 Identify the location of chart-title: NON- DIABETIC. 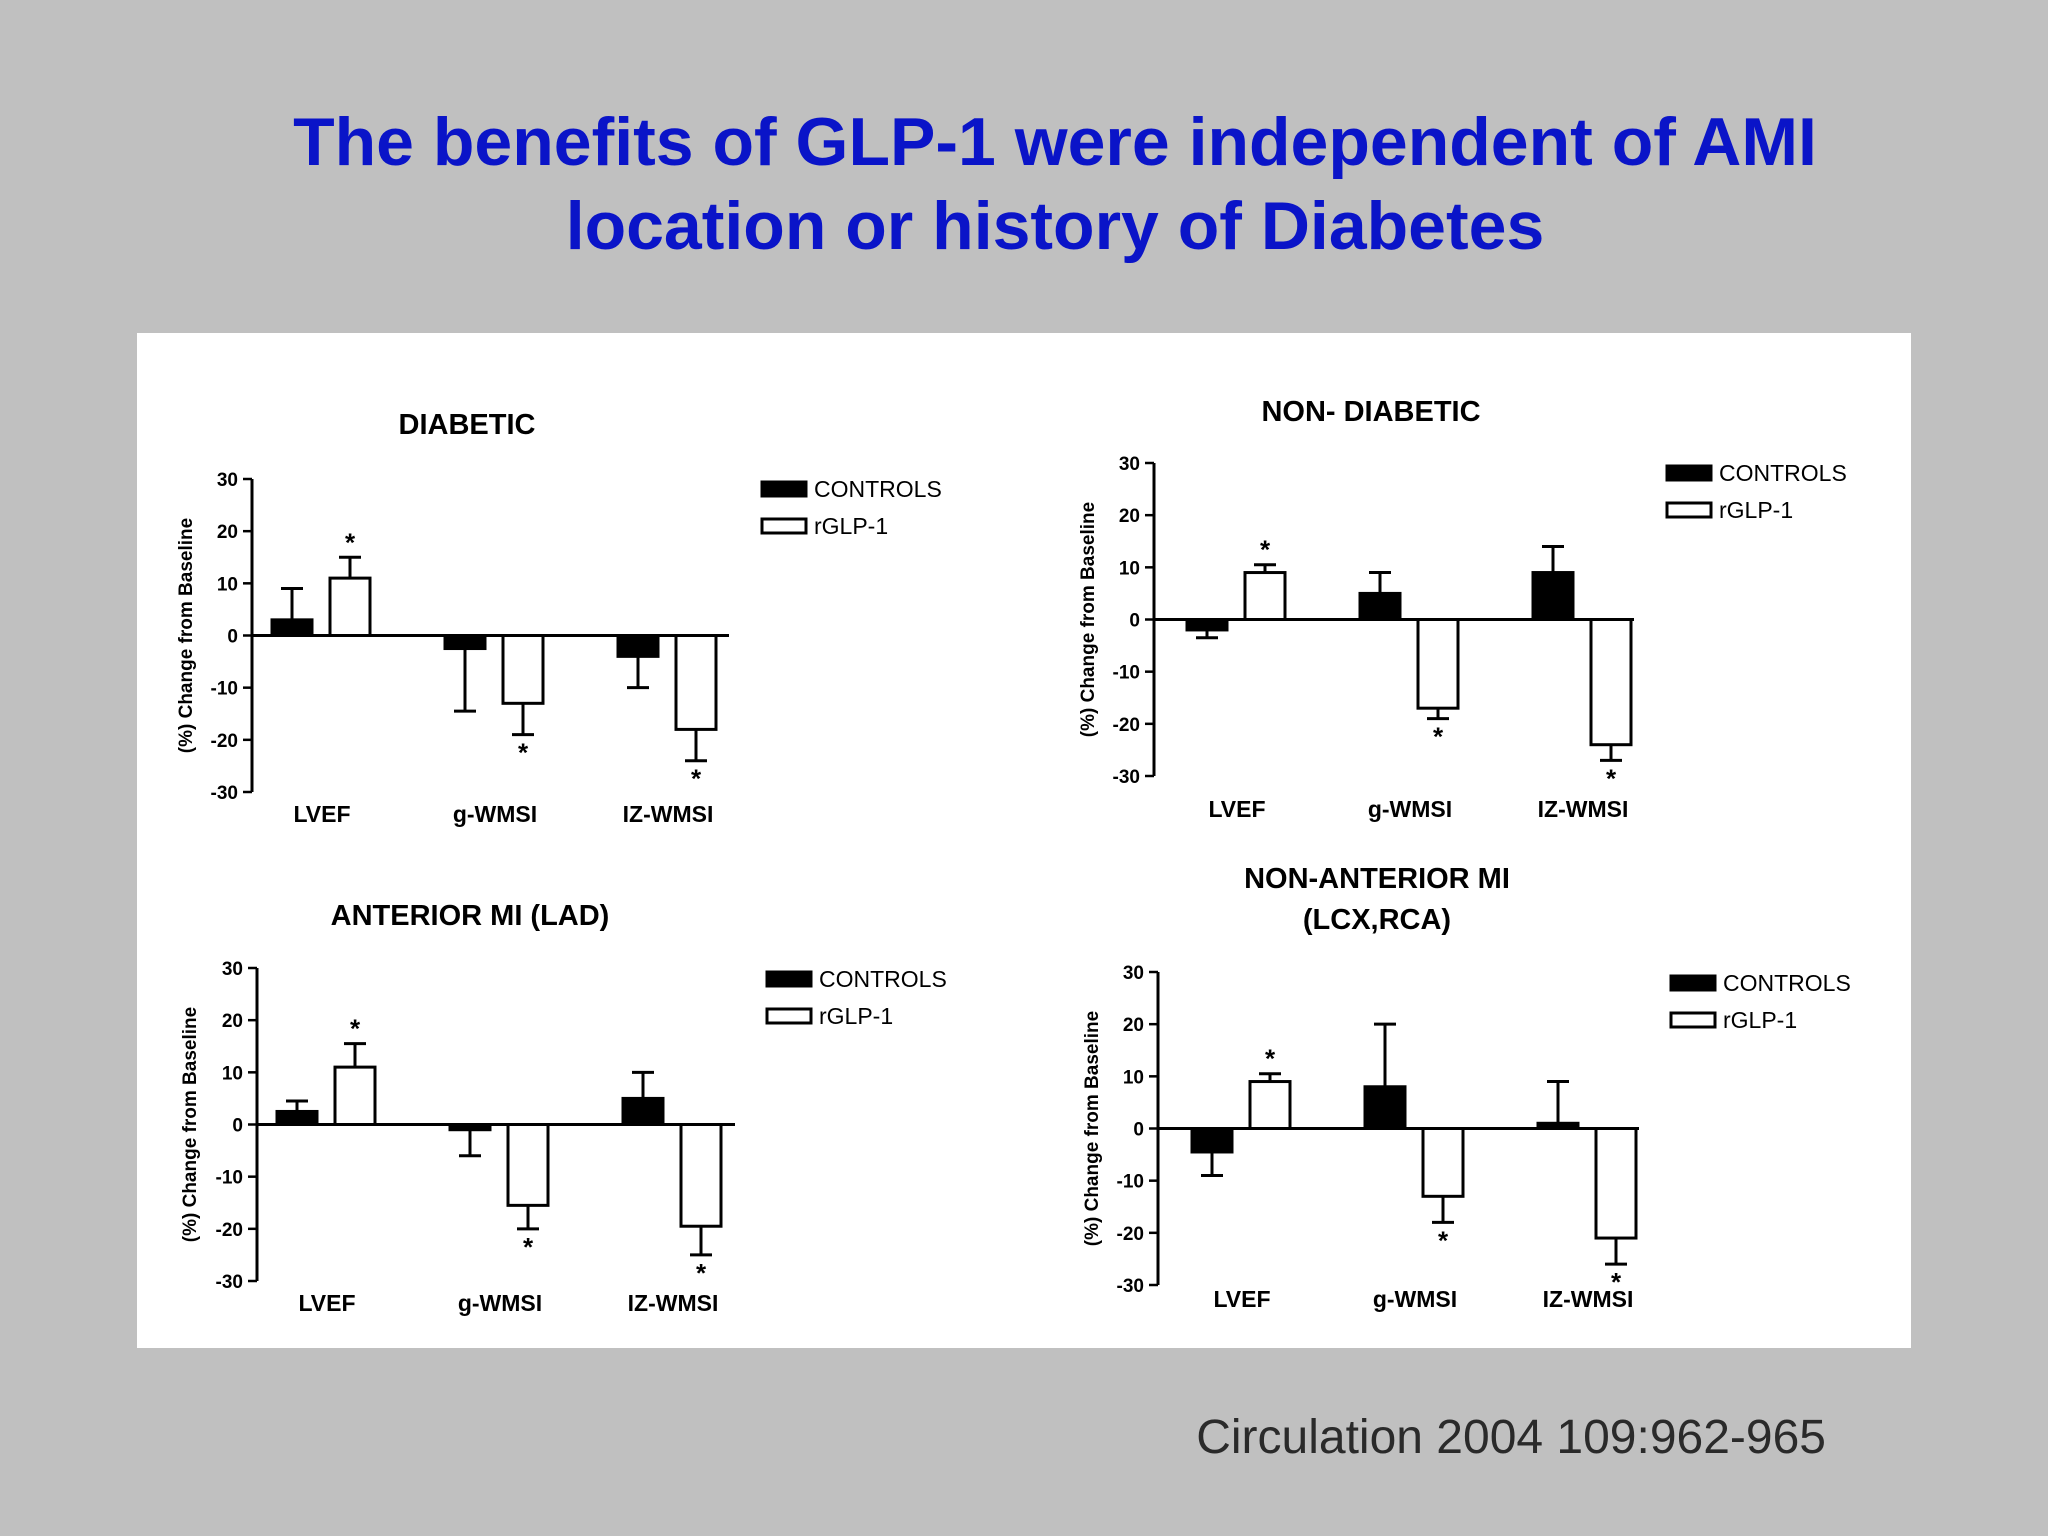
(1370, 412).